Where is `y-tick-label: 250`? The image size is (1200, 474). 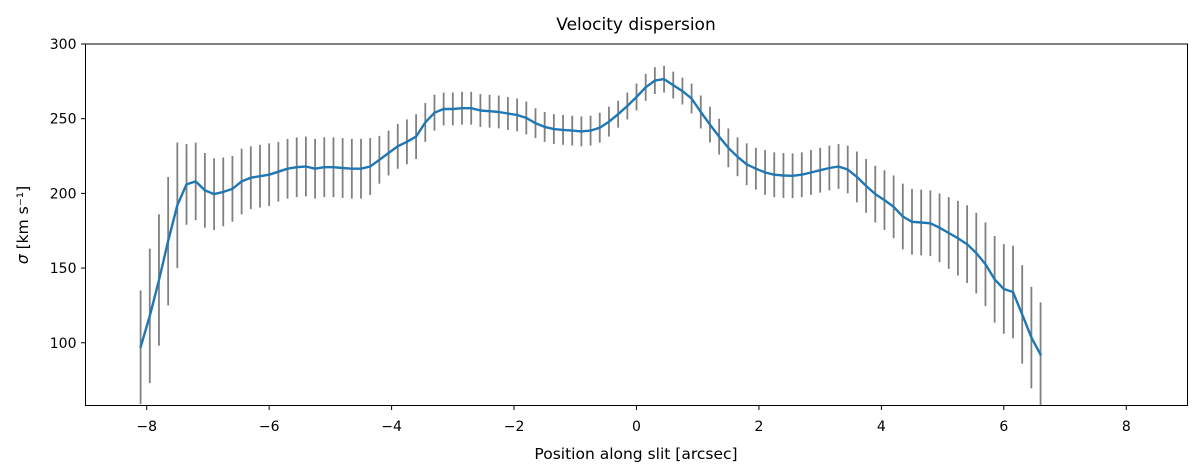
y-tick-label: 250 is located at coordinates (63, 120).